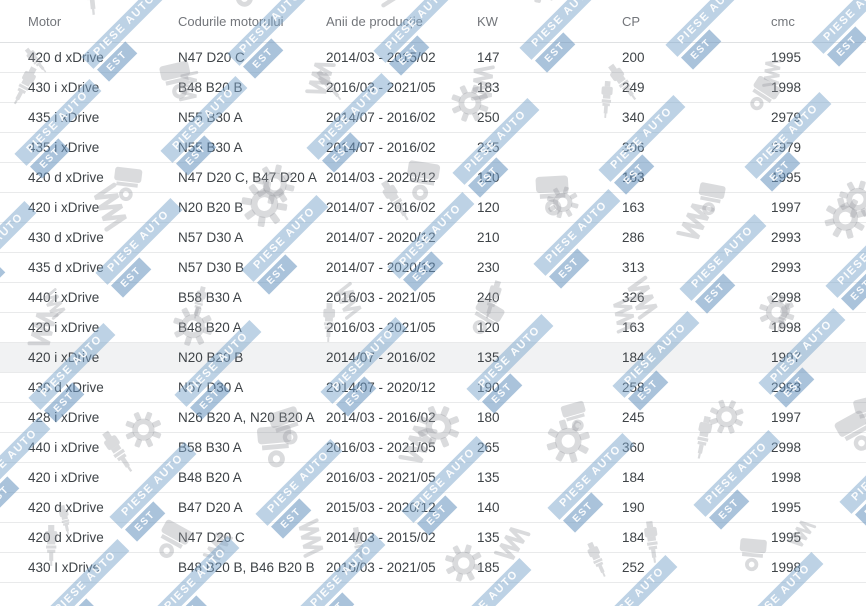 This screenshot has width=866, height=606. Describe the element at coordinates (488, 417) in the screenshot. I see `cell-kw: 180` at that location.